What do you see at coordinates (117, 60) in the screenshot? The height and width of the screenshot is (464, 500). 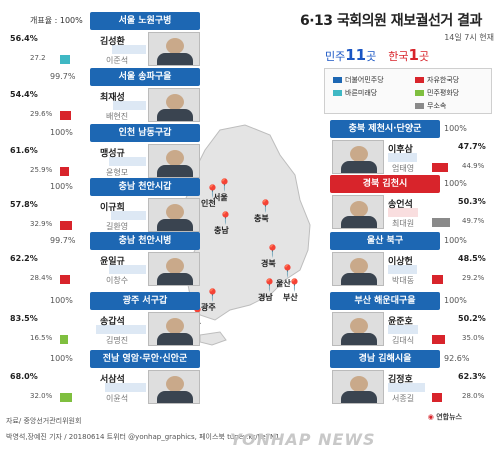 I see `runner-name: 이준석` at bounding box center [117, 60].